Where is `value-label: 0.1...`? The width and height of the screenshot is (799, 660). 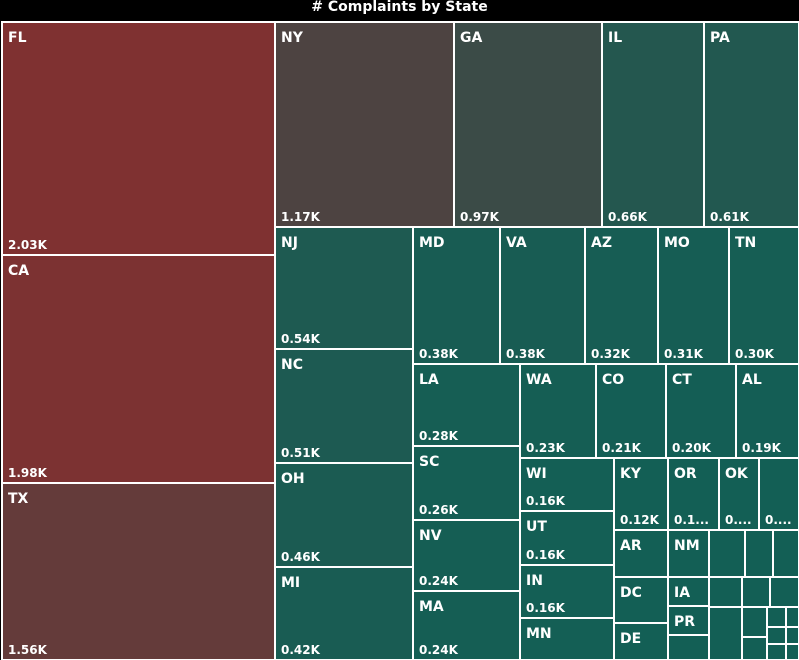 value-label: 0.1... is located at coordinates (691, 520).